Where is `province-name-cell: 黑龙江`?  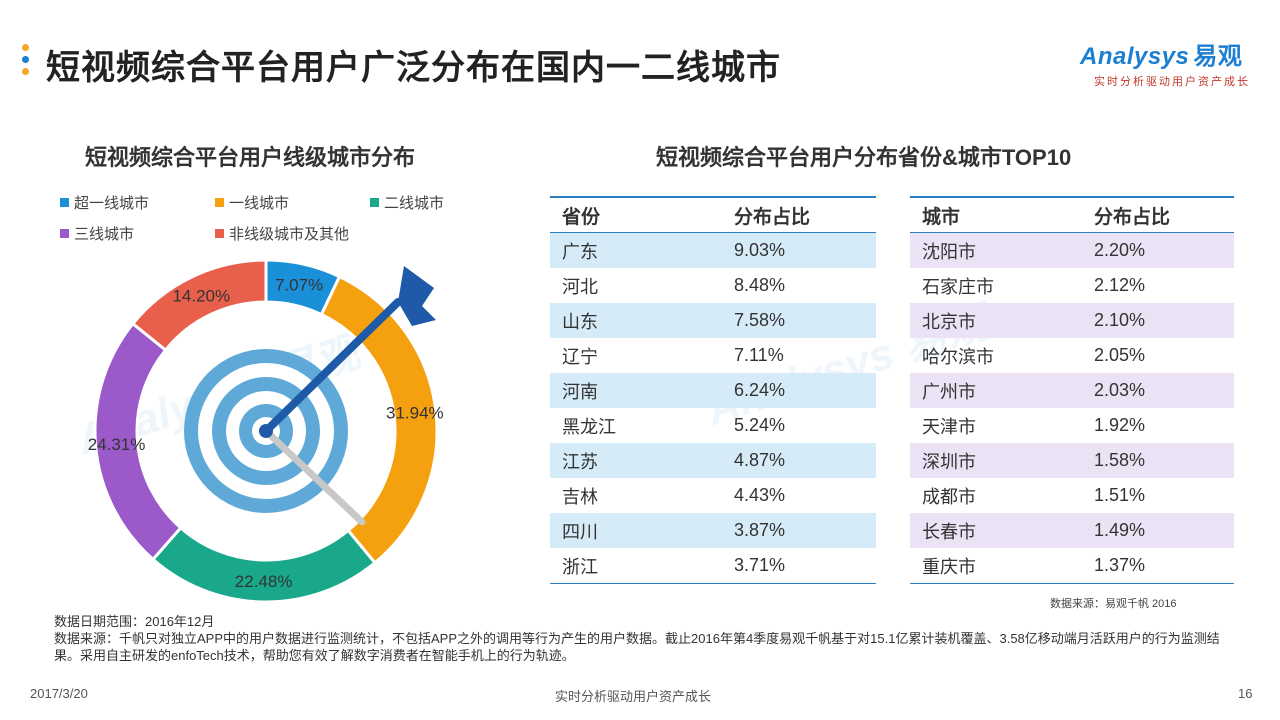
province-name-cell: 黑龙江 is located at coordinates (589, 426).